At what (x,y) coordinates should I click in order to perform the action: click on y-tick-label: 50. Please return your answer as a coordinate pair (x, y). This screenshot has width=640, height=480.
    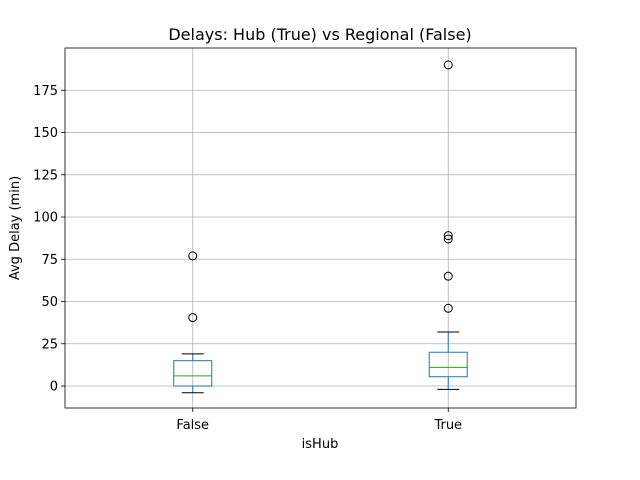
    Looking at the image, I should click on (49, 302).